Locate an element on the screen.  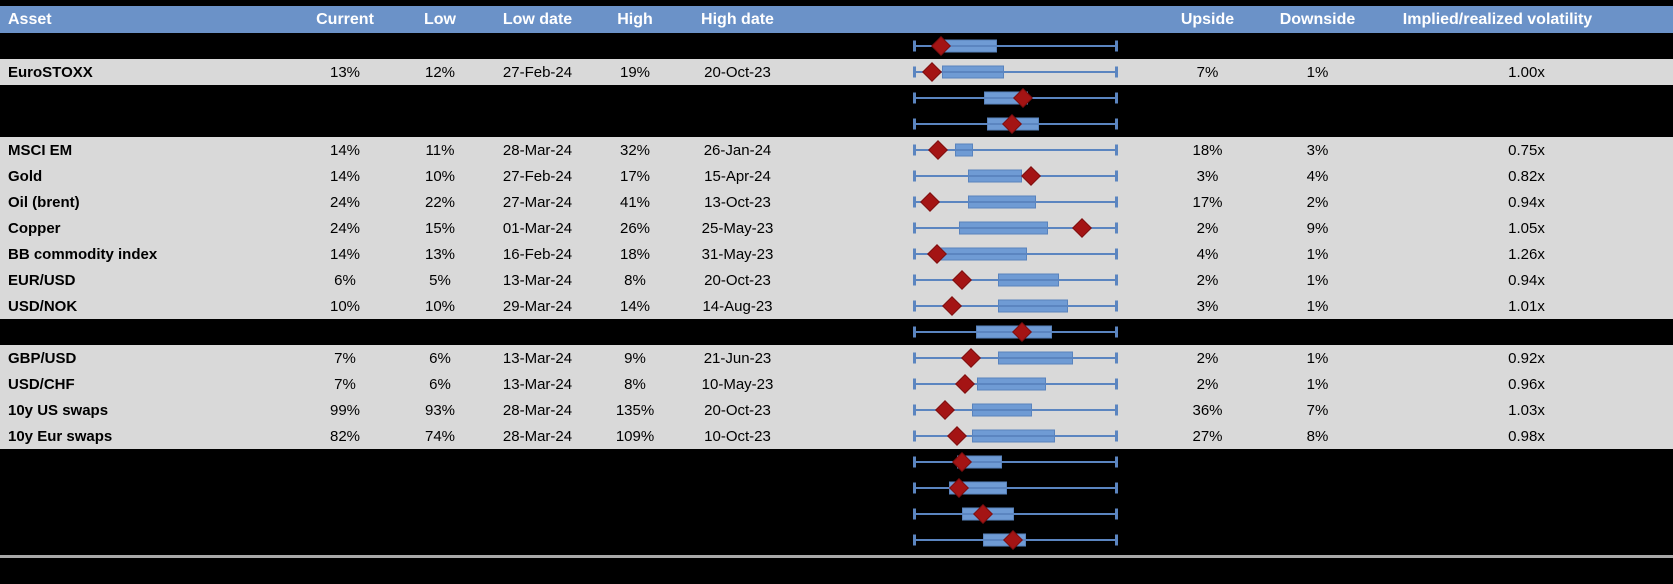
high-date: 21-Jun-23 is located at coordinates (737, 358).